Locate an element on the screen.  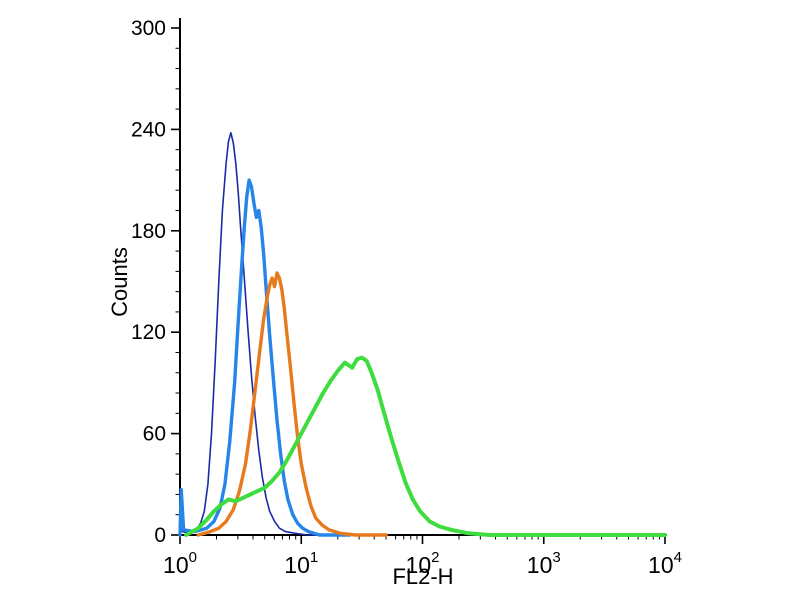
series-light-blue-curve is located at coordinates (265, 357).